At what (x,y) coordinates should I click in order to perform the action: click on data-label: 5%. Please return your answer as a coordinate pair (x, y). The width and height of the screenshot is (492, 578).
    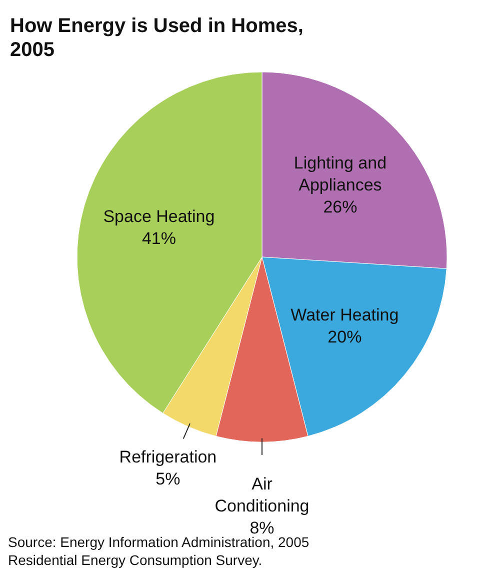
    Looking at the image, I should click on (168, 478).